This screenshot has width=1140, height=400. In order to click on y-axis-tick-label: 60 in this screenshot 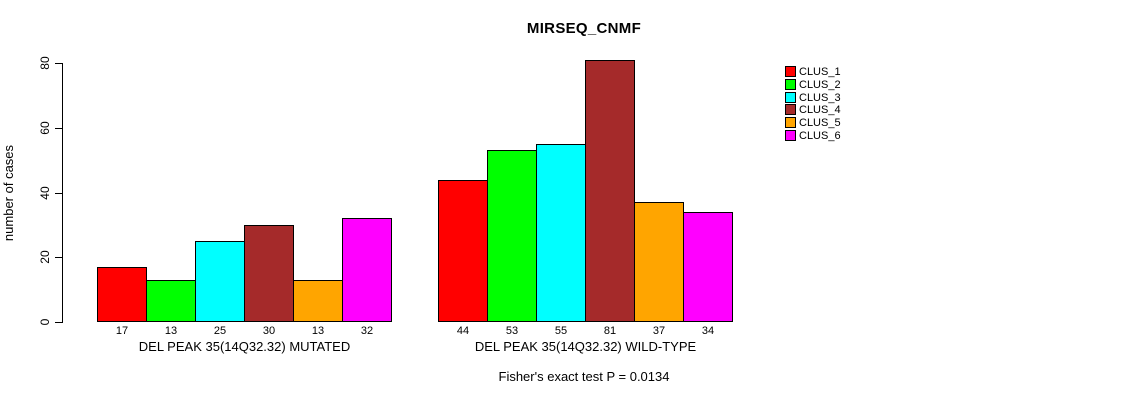, I will do `click(45, 128)`.